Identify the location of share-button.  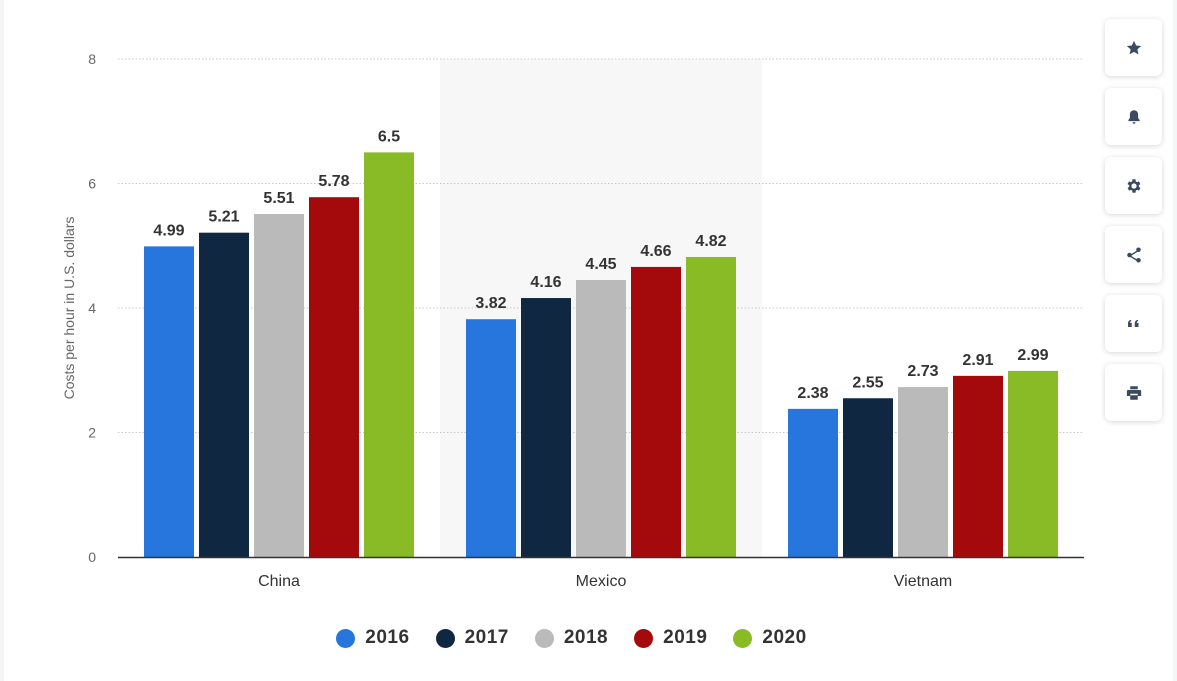
(1133, 254).